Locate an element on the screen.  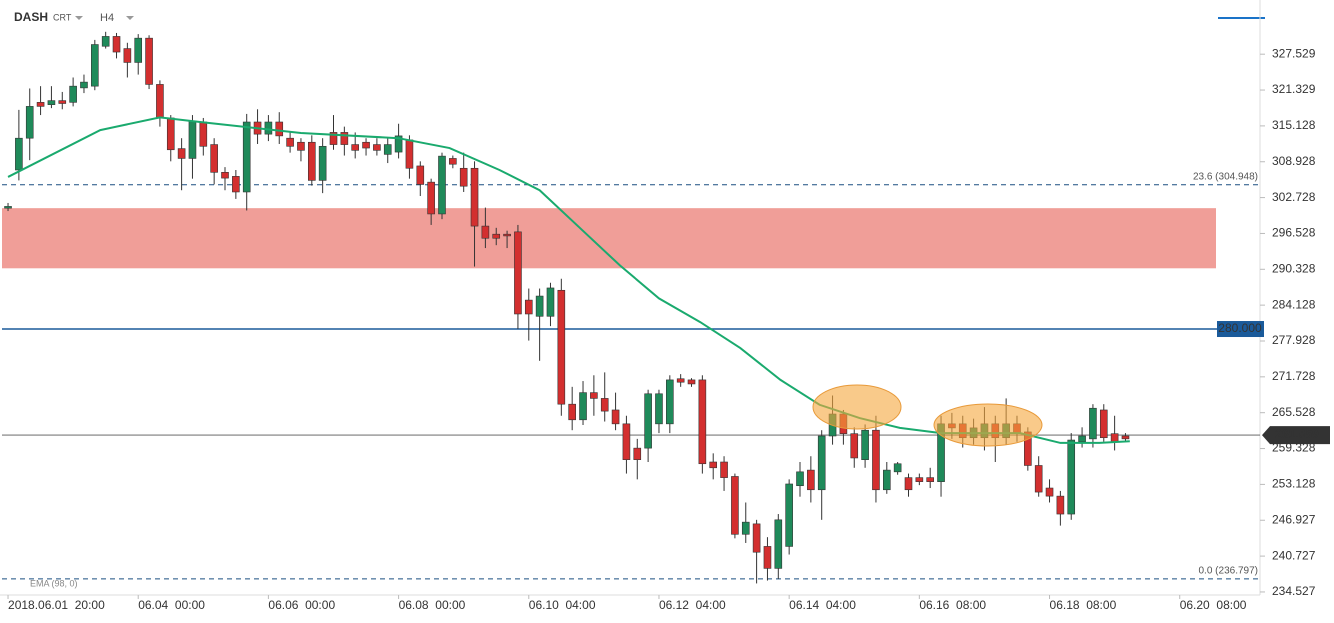
y-tick-label: 315.128 is located at coordinates (1294, 125).